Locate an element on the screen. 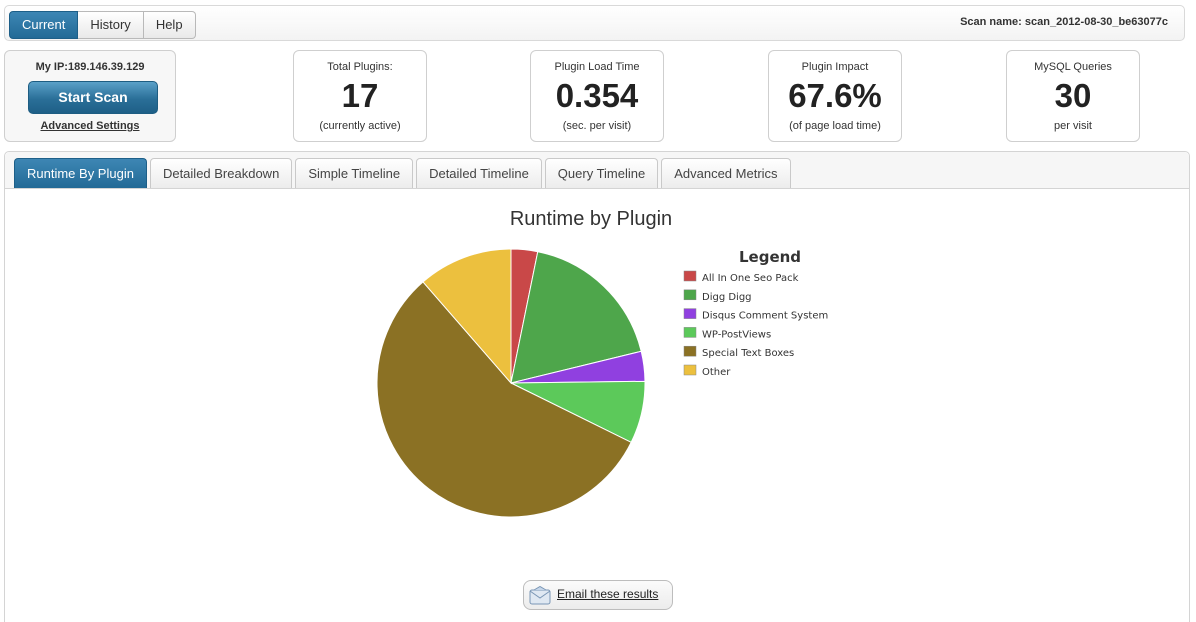 This screenshot has height=622, width=1196. scan-name: Scan name: scan_2012-08-30_be63077c is located at coordinates (1064, 22).